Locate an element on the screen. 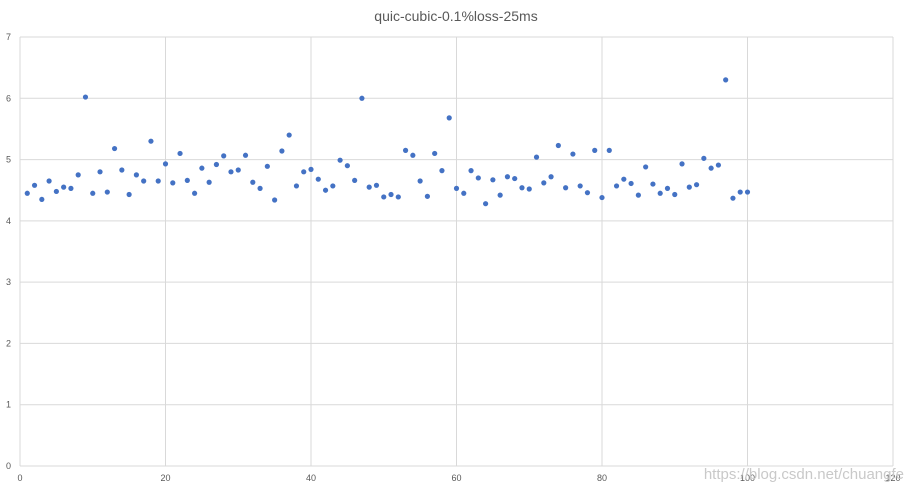 The height and width of the screenshot is (491, 912). y-tick-label: 6 is located at coordinates (8, 98).